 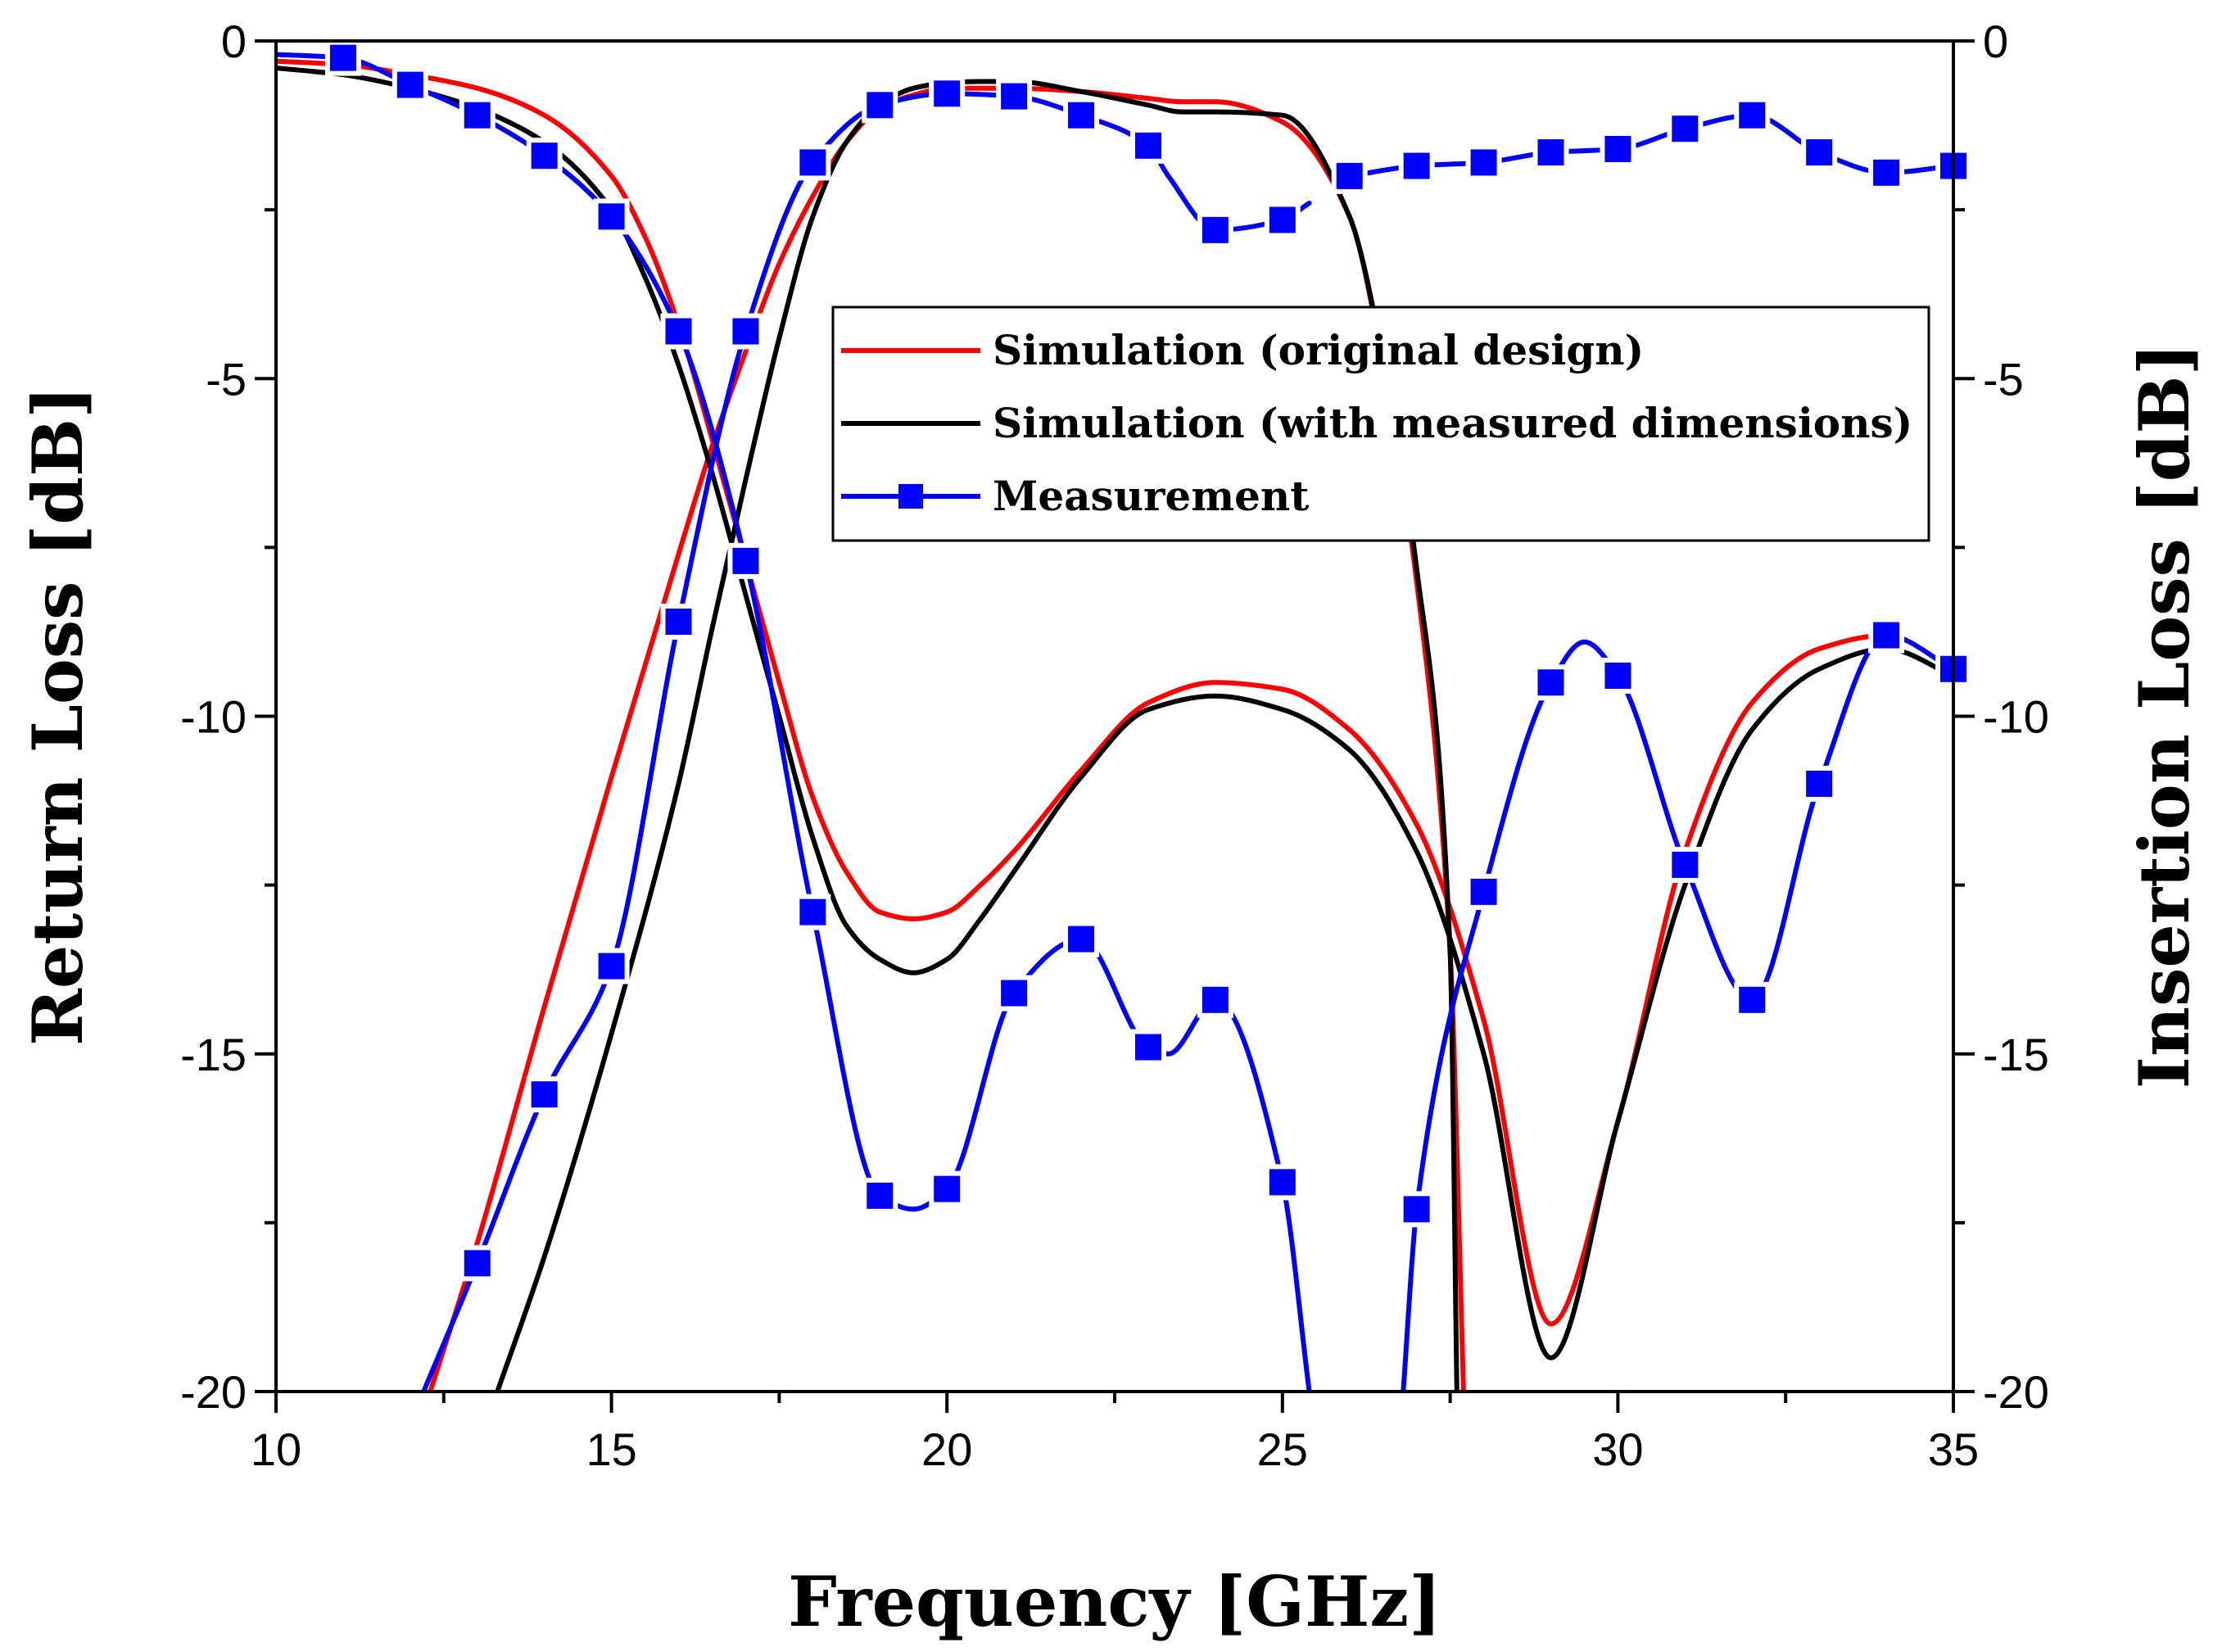 What do you see at coordinates (2164, 716) in the screenshot?
I see `y-axis-title-right: Insertion Loss [dB]` at bounding box center [2164, 716].